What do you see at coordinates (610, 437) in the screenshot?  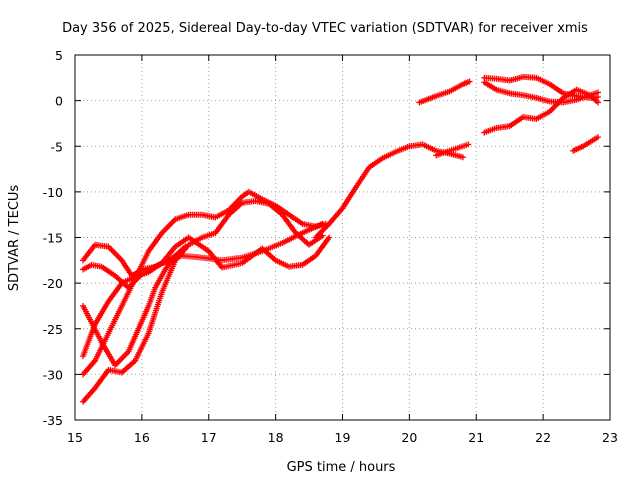 I see `x-tick-label: 23` at bounding box center [610, 437].